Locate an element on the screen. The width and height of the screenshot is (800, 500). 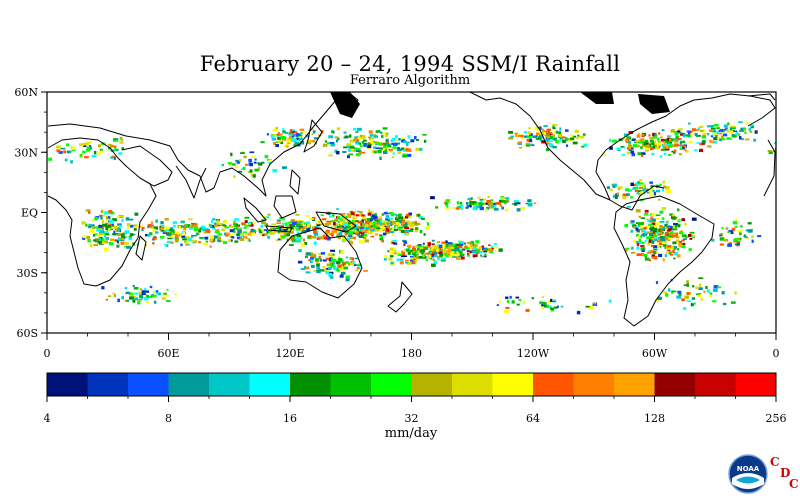
colorbar: 4 8 16 32 64 128 256 is located at coordinates (415, 398).